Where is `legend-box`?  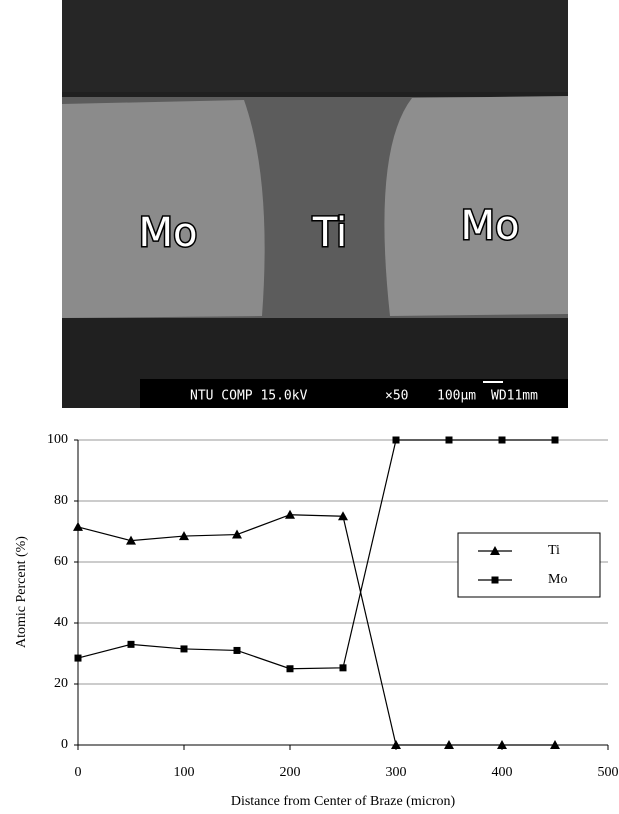 legend-box is located at coordinates (529, 565).